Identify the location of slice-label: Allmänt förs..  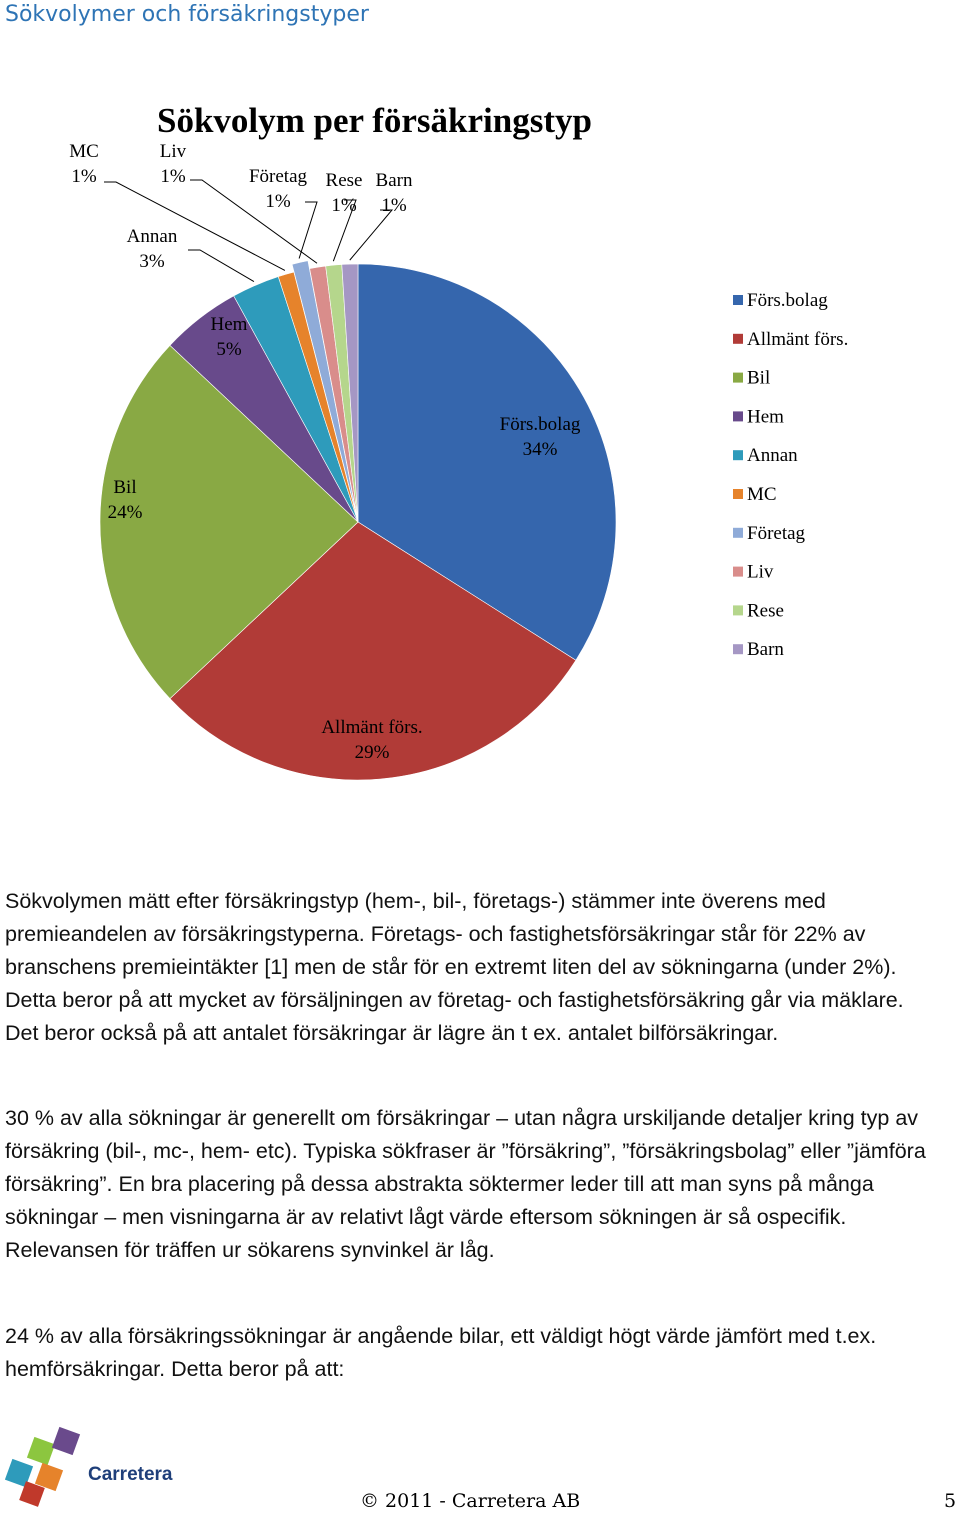
(371, 727).